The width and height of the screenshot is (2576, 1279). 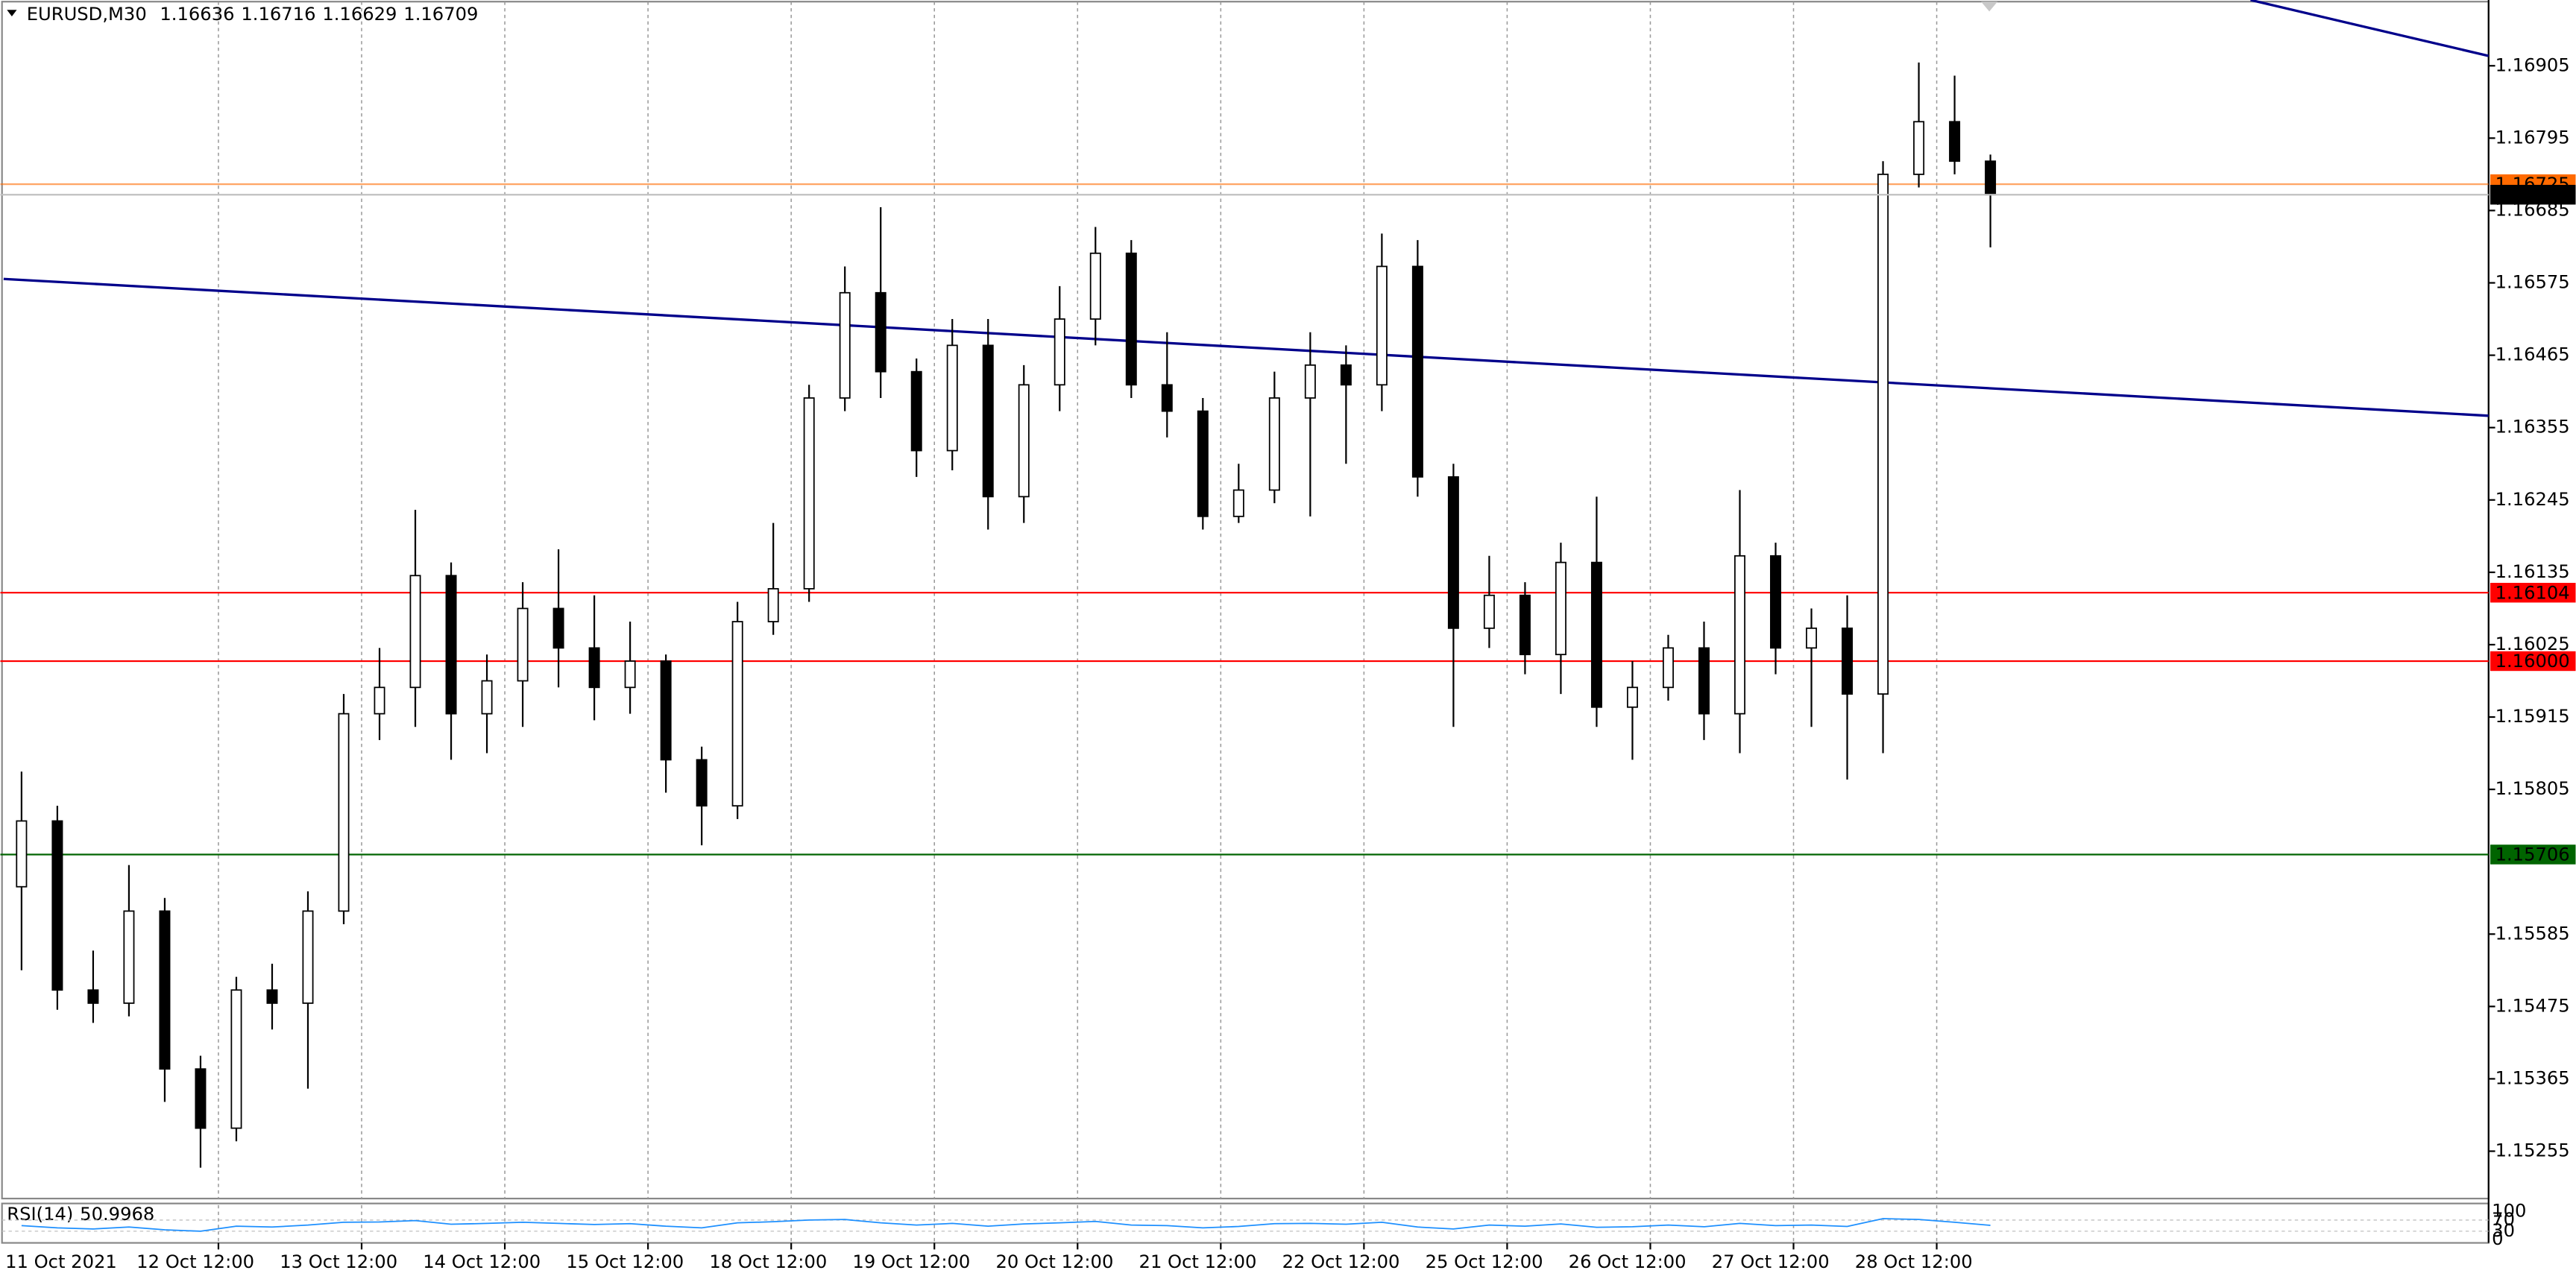 What do you see at coordinates (2532, 571) in the screenshot?
I see `y-tick-label: 1.16135` at bounding box center [2532, 571].